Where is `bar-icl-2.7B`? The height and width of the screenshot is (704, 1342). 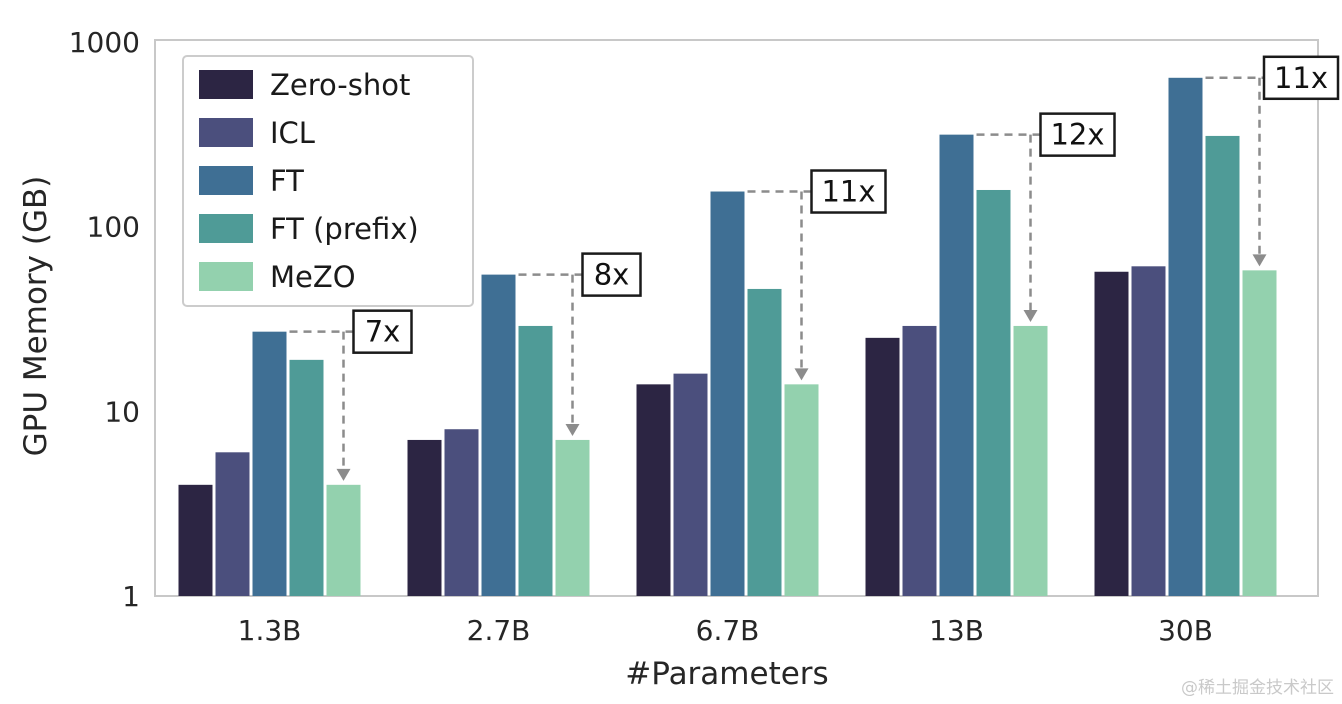 bar-icl-2.7B is located at coordinates (461, 512).